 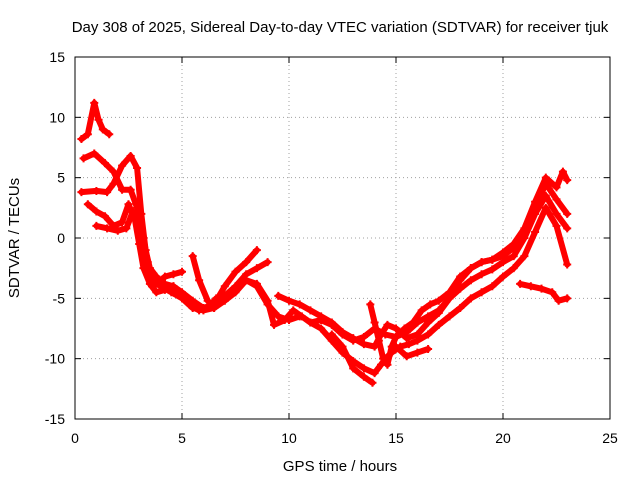 What do you see at coordinates (503, 438) in the screenshot?
I see `x-tick-label: 20` at bounding box center [503, 438].